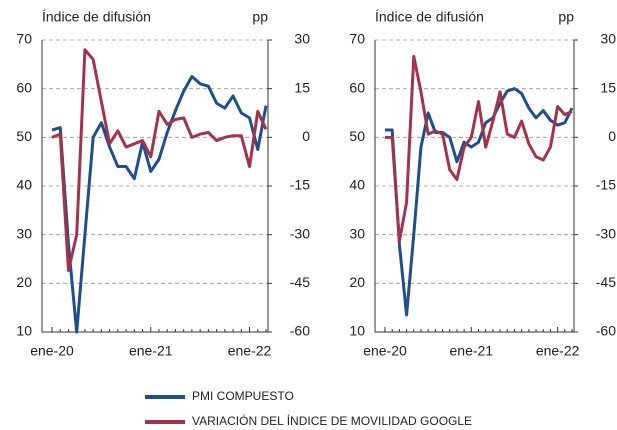 This screenshot has height=430, width=617. Describe the element at coordinates (243, 396) in the screenshot. I see `legend-label: PMI COMPUESTO` at that location.